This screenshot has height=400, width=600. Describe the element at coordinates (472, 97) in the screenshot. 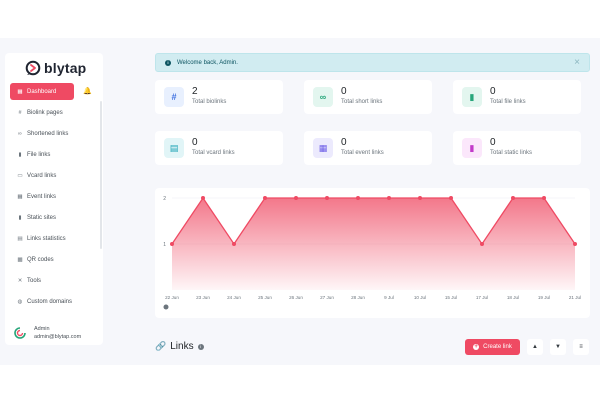

I see `file-icon: ▮` at that location.